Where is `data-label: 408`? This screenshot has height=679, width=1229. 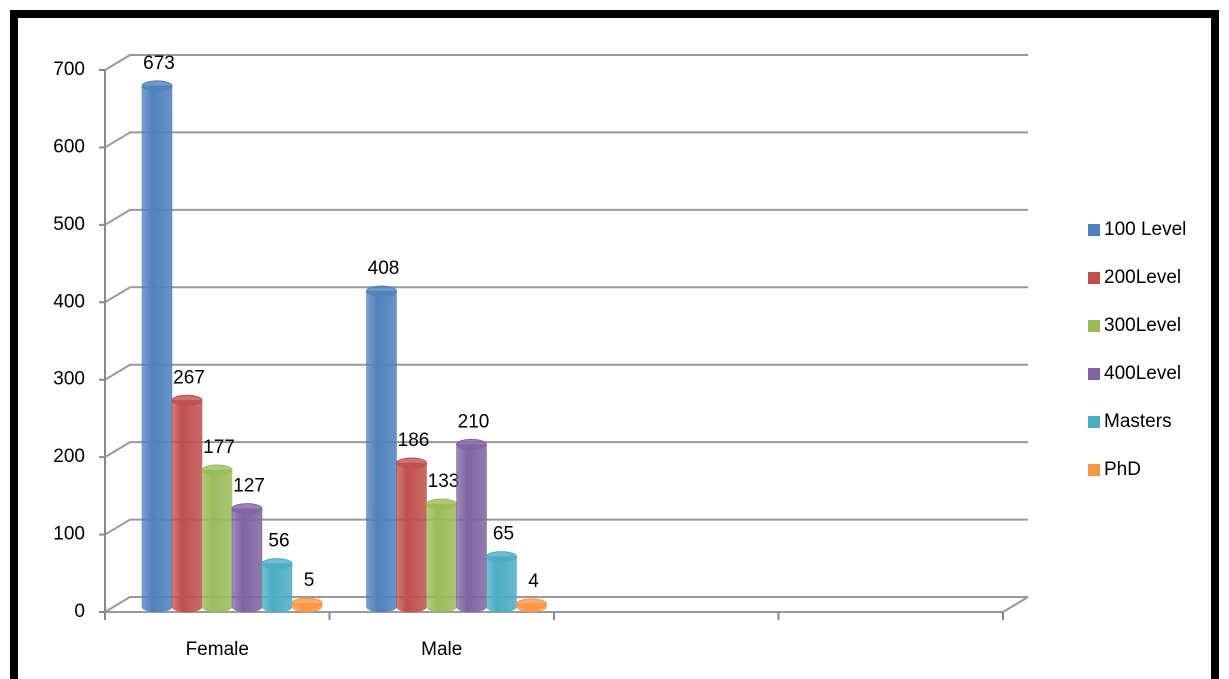
data-label: 408 is located at coordinates (384, 268).